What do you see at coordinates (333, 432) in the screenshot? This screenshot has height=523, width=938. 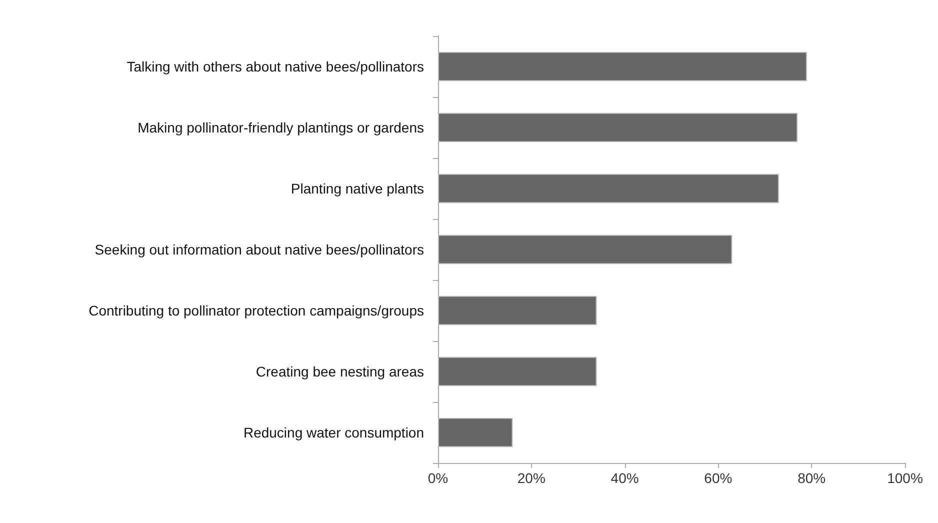 I see `y-tick-label: Reducing water consumption` at bounding box center [333, 432].